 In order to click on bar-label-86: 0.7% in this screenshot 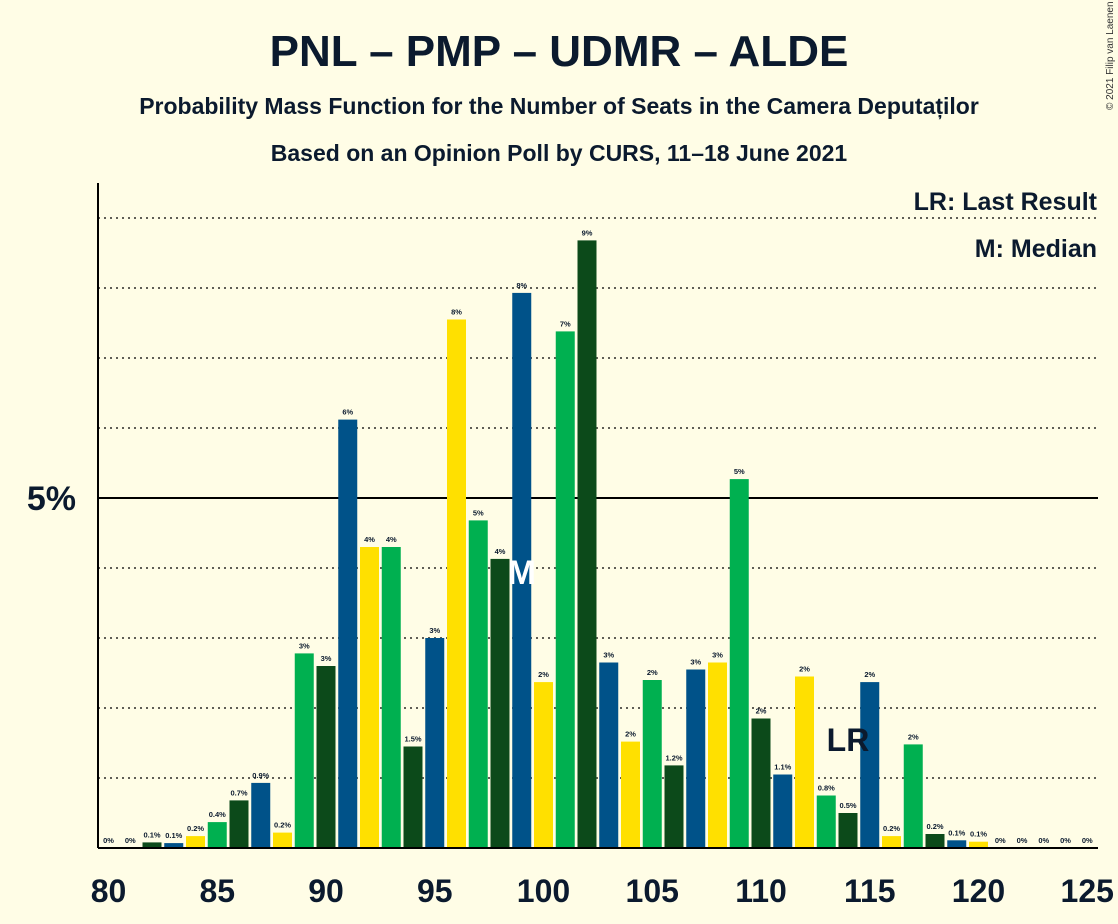, I will do `click(238, 792)`.